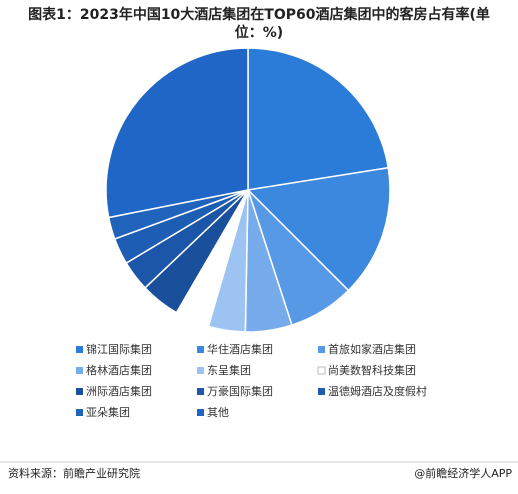 The height and width of the screenshot is (494, 518). I want to click on legend-label: 尚美数智科技集团, so click(372, 370).